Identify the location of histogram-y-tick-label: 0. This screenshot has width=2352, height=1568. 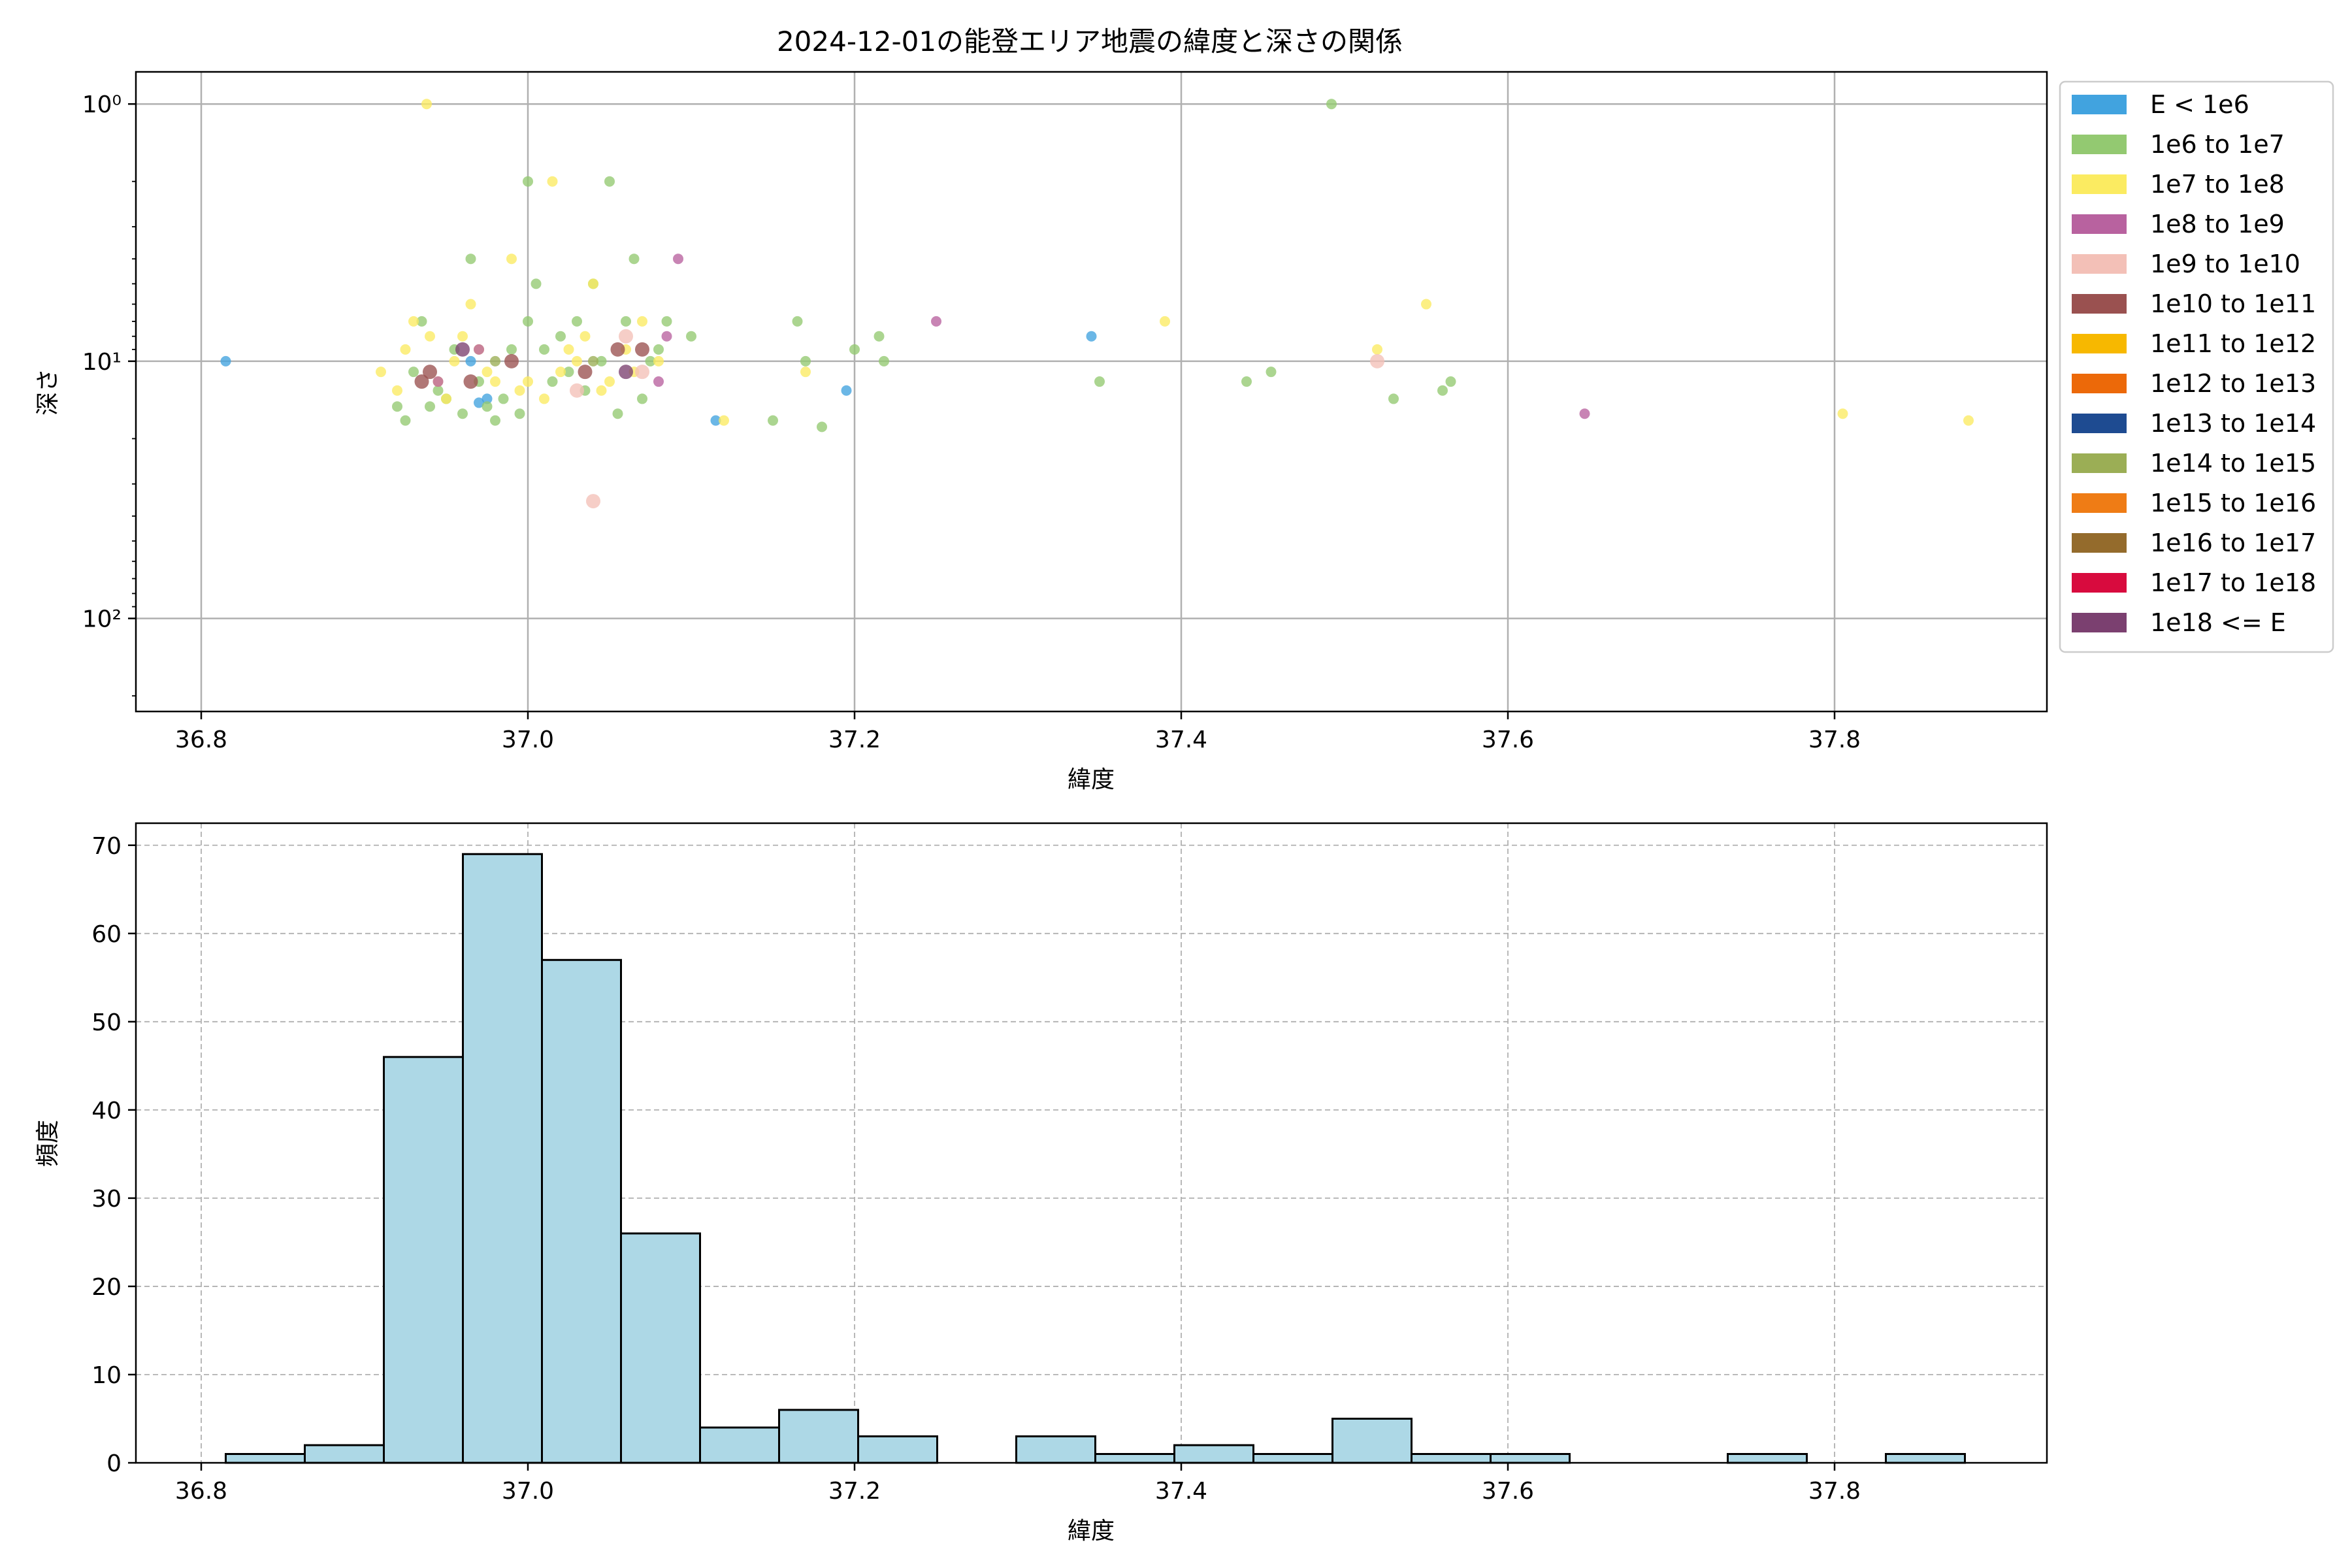
(114, 1463).